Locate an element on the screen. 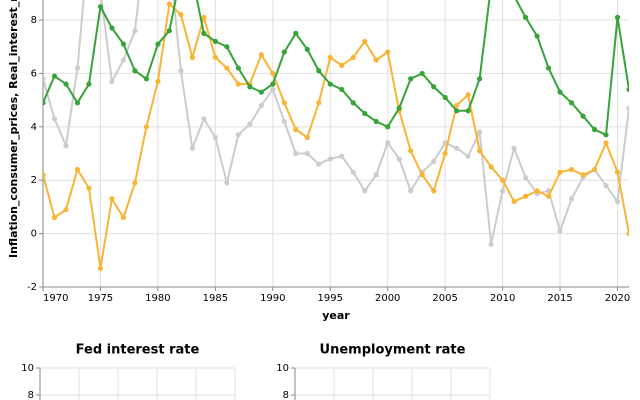 This screenshot has width=640, height=400. y-tick-label: 6 is located at coordinates (34, 73).